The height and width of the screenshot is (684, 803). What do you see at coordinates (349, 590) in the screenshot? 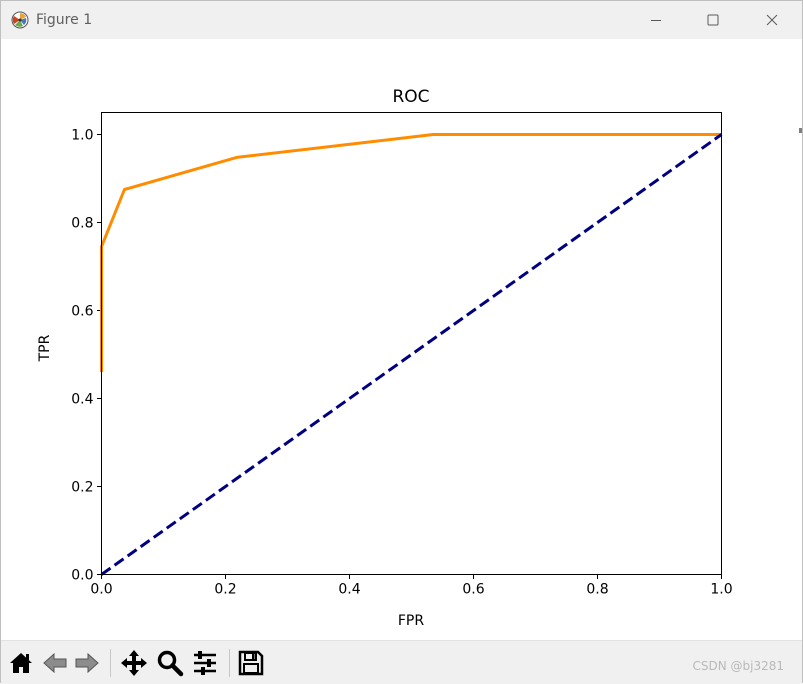
I see `x-tick-label: 0.4` at bounding box center [349, 590].